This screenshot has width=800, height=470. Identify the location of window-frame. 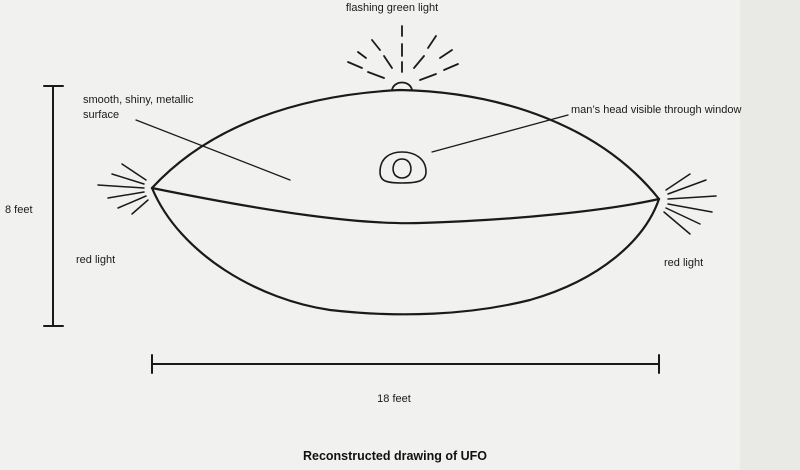
(403, 167).